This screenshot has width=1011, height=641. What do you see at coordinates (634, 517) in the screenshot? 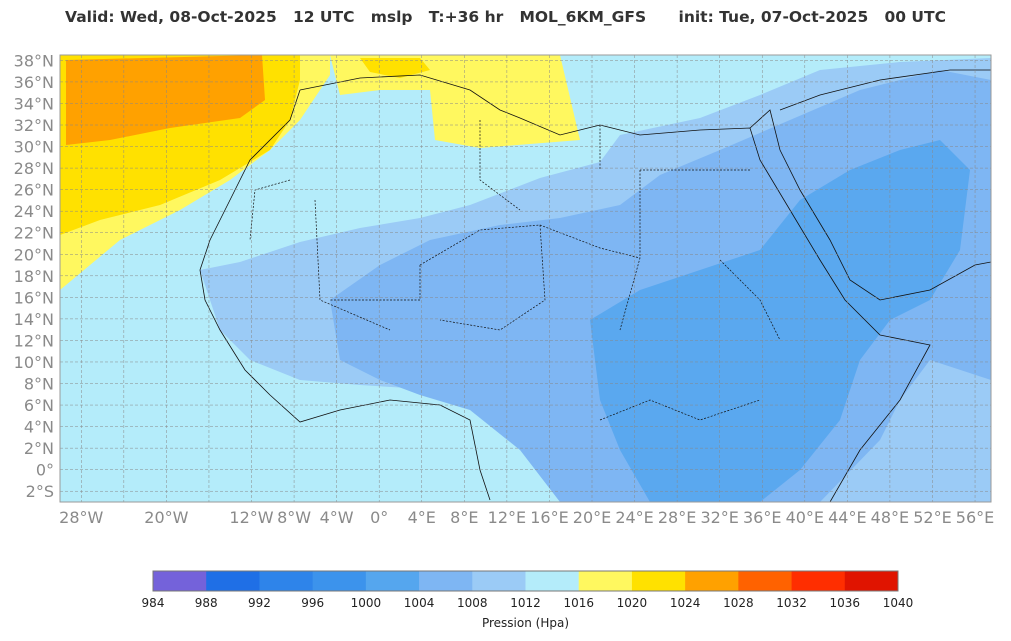
I see `lon-label: 24°E` at bounding box center [634, 517].